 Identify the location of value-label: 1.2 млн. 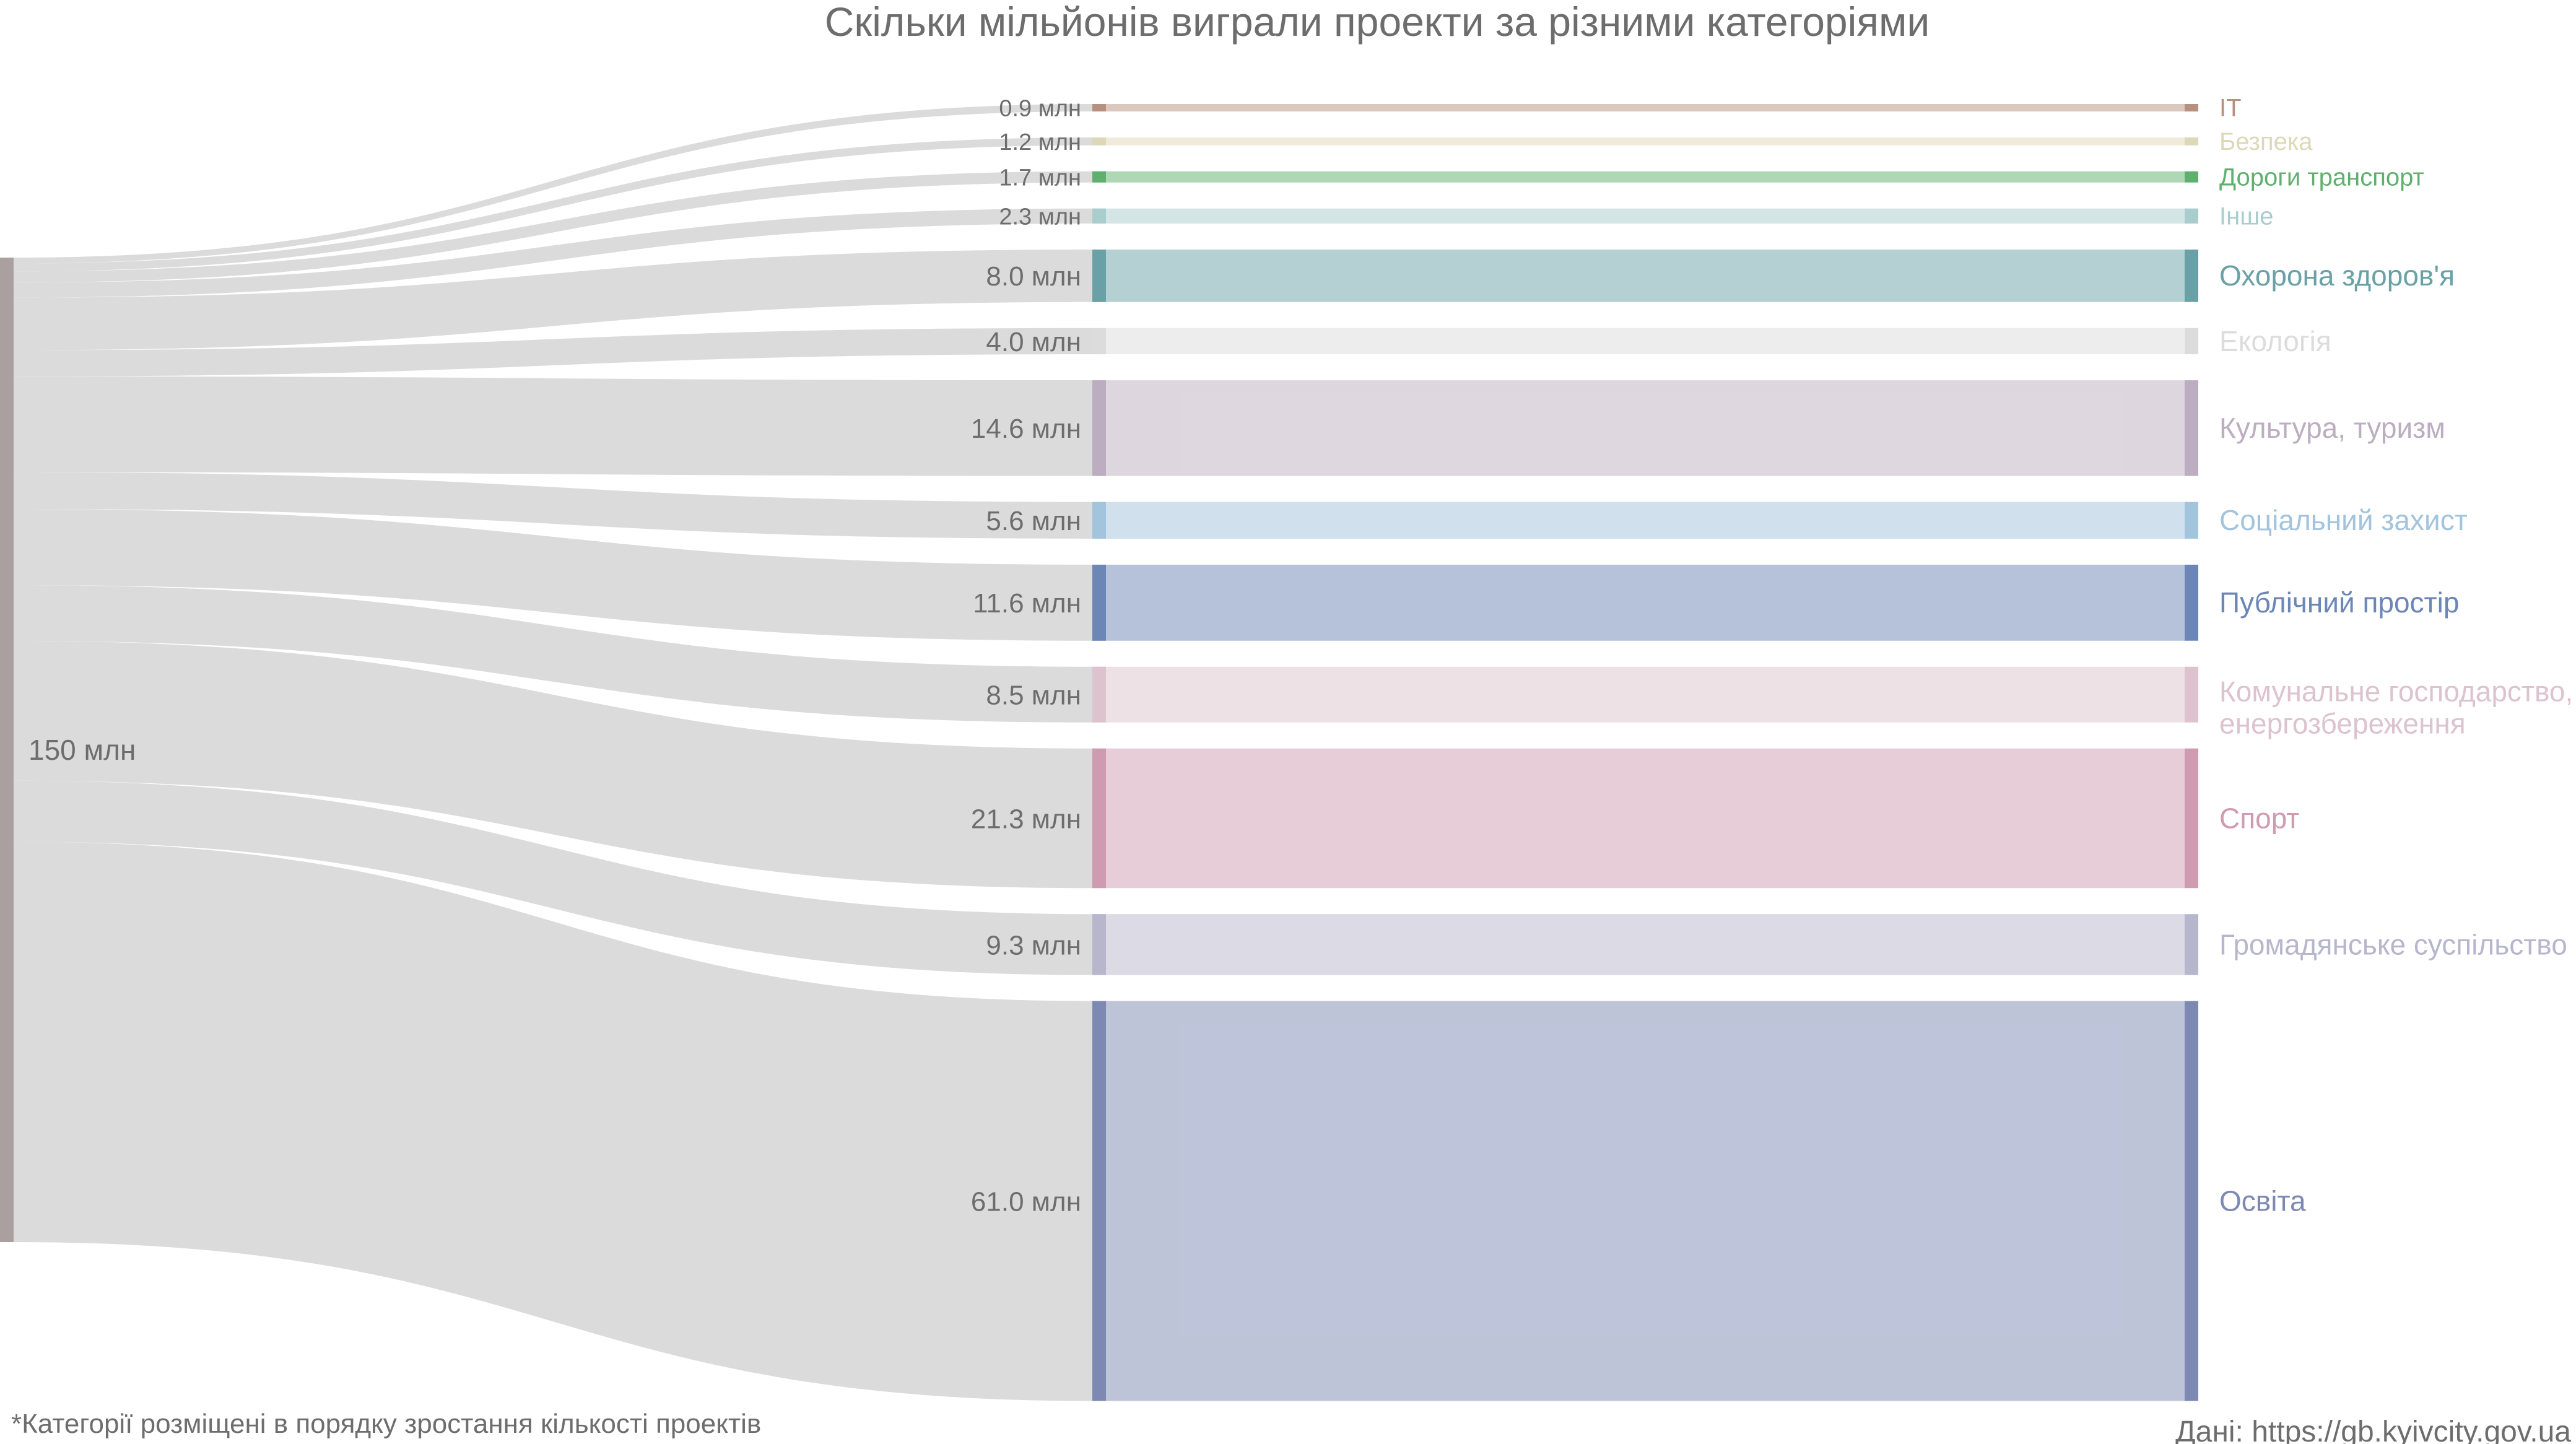
(1040, 142).